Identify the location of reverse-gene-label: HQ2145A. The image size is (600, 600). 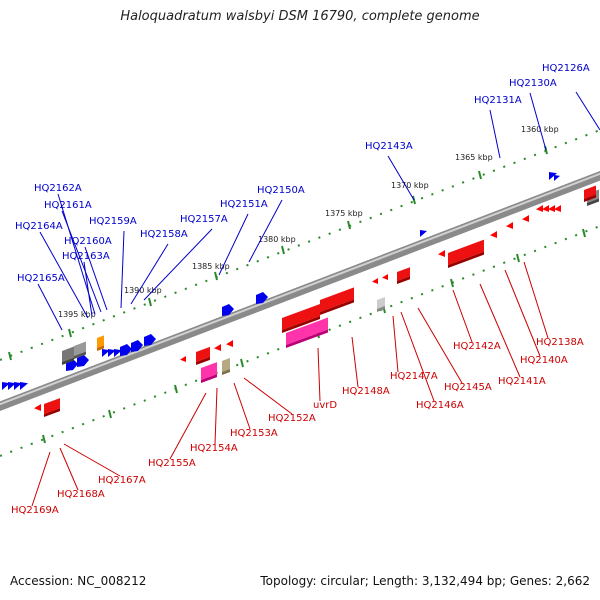
(468, 387).